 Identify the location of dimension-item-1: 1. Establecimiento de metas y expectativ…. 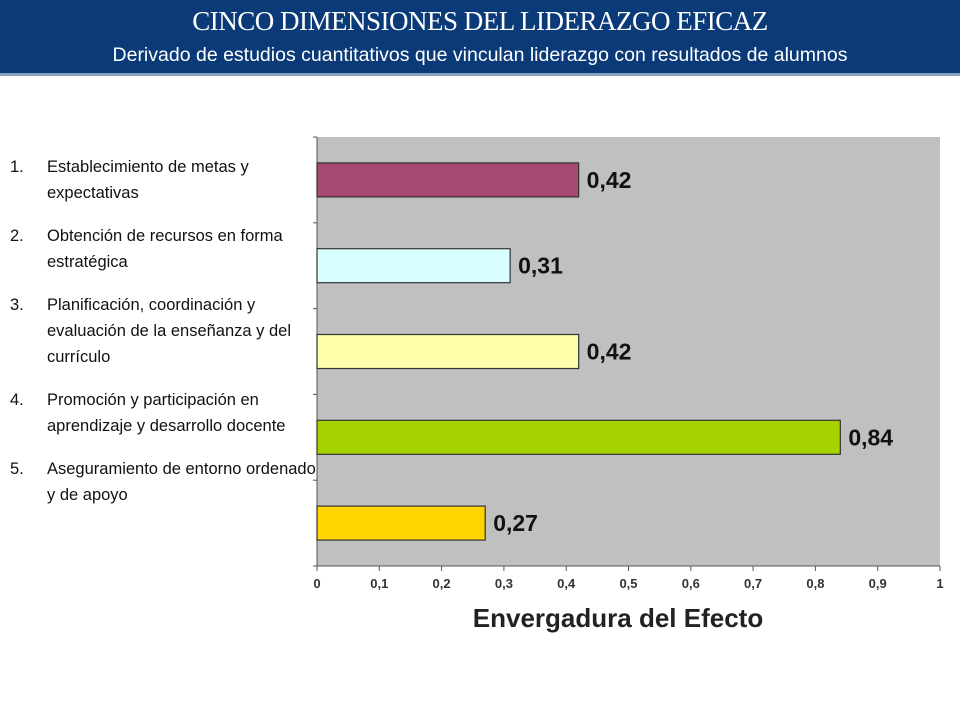
(163, 180).